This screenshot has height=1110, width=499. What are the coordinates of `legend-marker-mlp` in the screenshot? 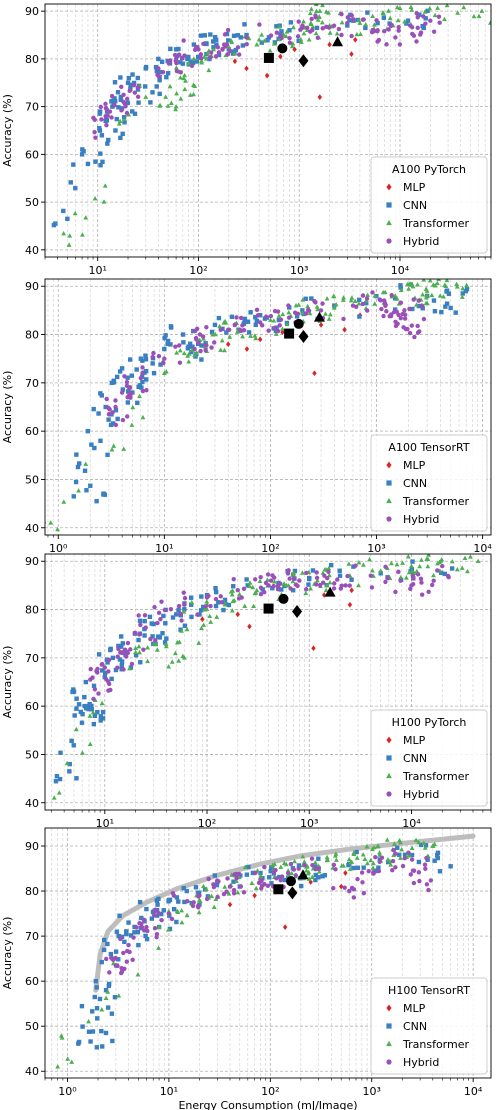 It's located at (389, 187).